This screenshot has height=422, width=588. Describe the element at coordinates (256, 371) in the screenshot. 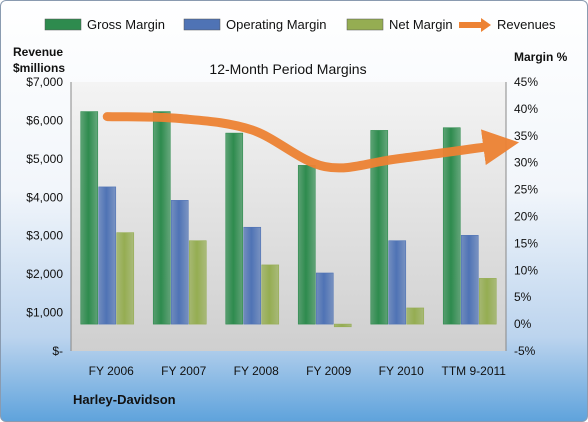

I see `category-label: FY 2008` at that location.